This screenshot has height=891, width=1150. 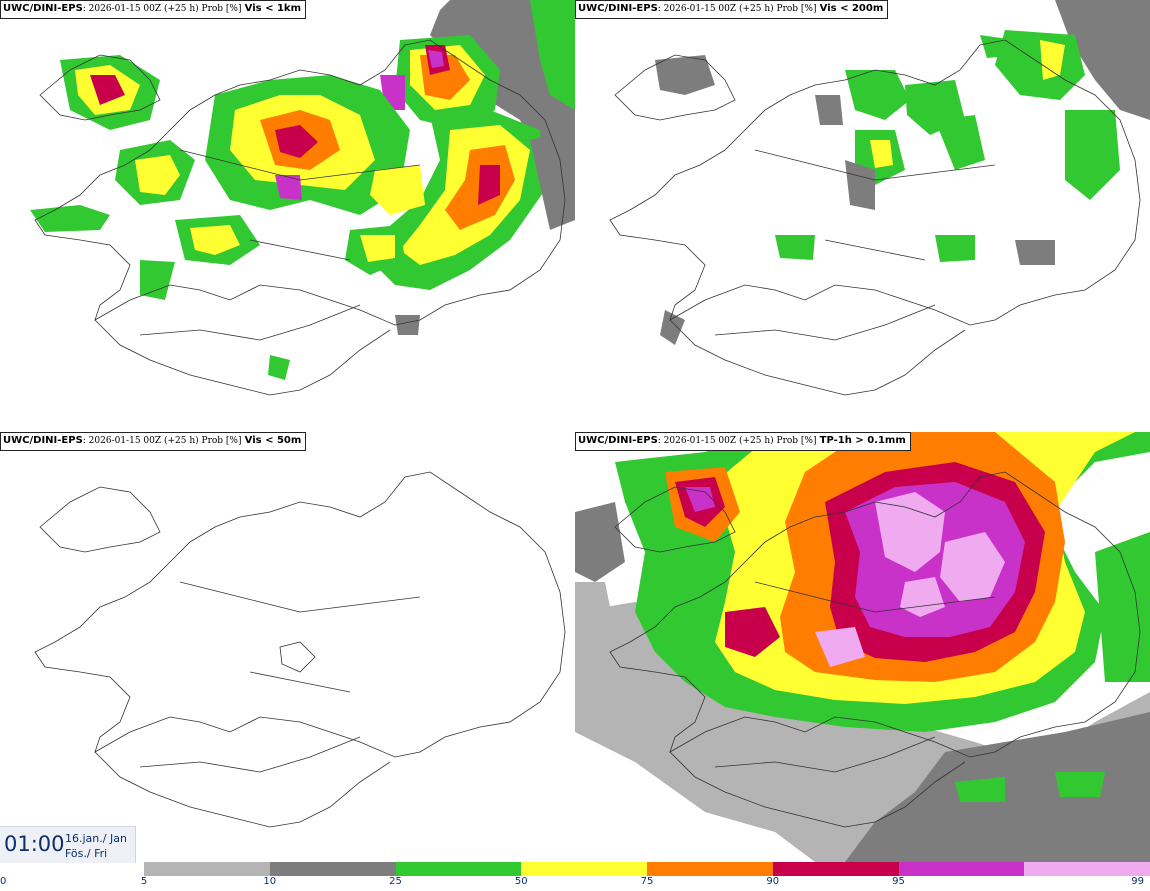 I want to click on legend-color-bar, so click(x=647, y=869).